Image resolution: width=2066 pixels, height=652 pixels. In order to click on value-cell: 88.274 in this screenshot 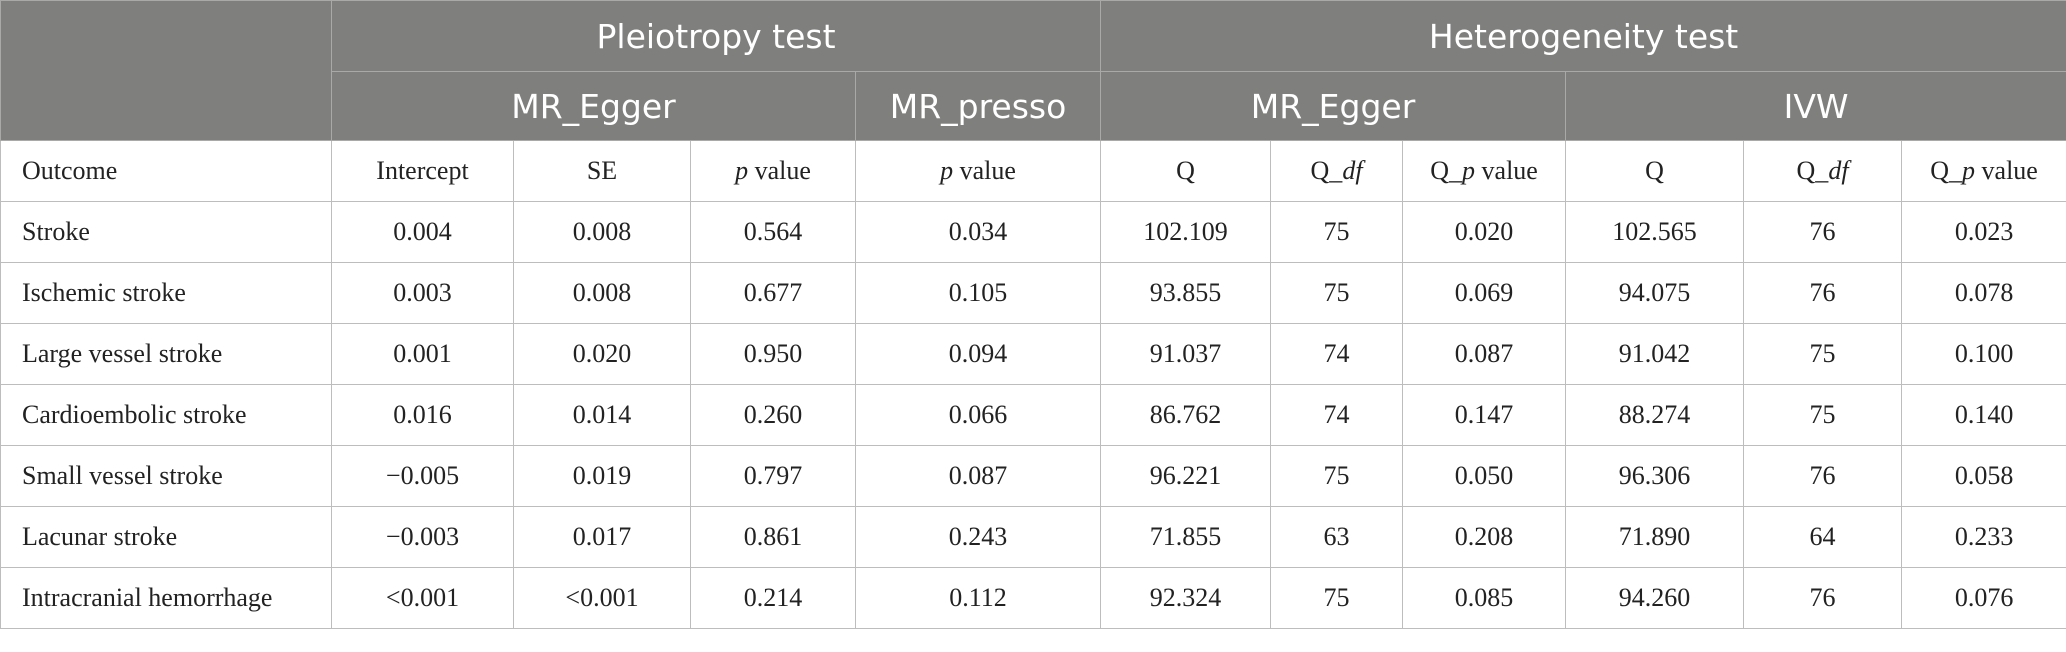, I will do `click(1655, 415)`.